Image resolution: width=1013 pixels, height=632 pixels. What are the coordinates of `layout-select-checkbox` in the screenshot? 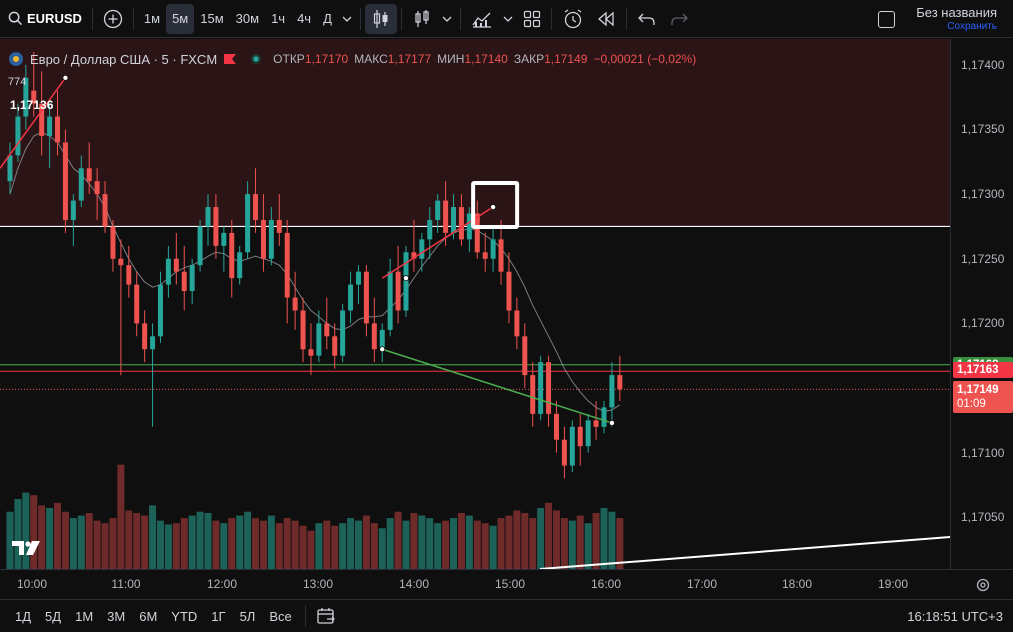 It's located at (886, 19).